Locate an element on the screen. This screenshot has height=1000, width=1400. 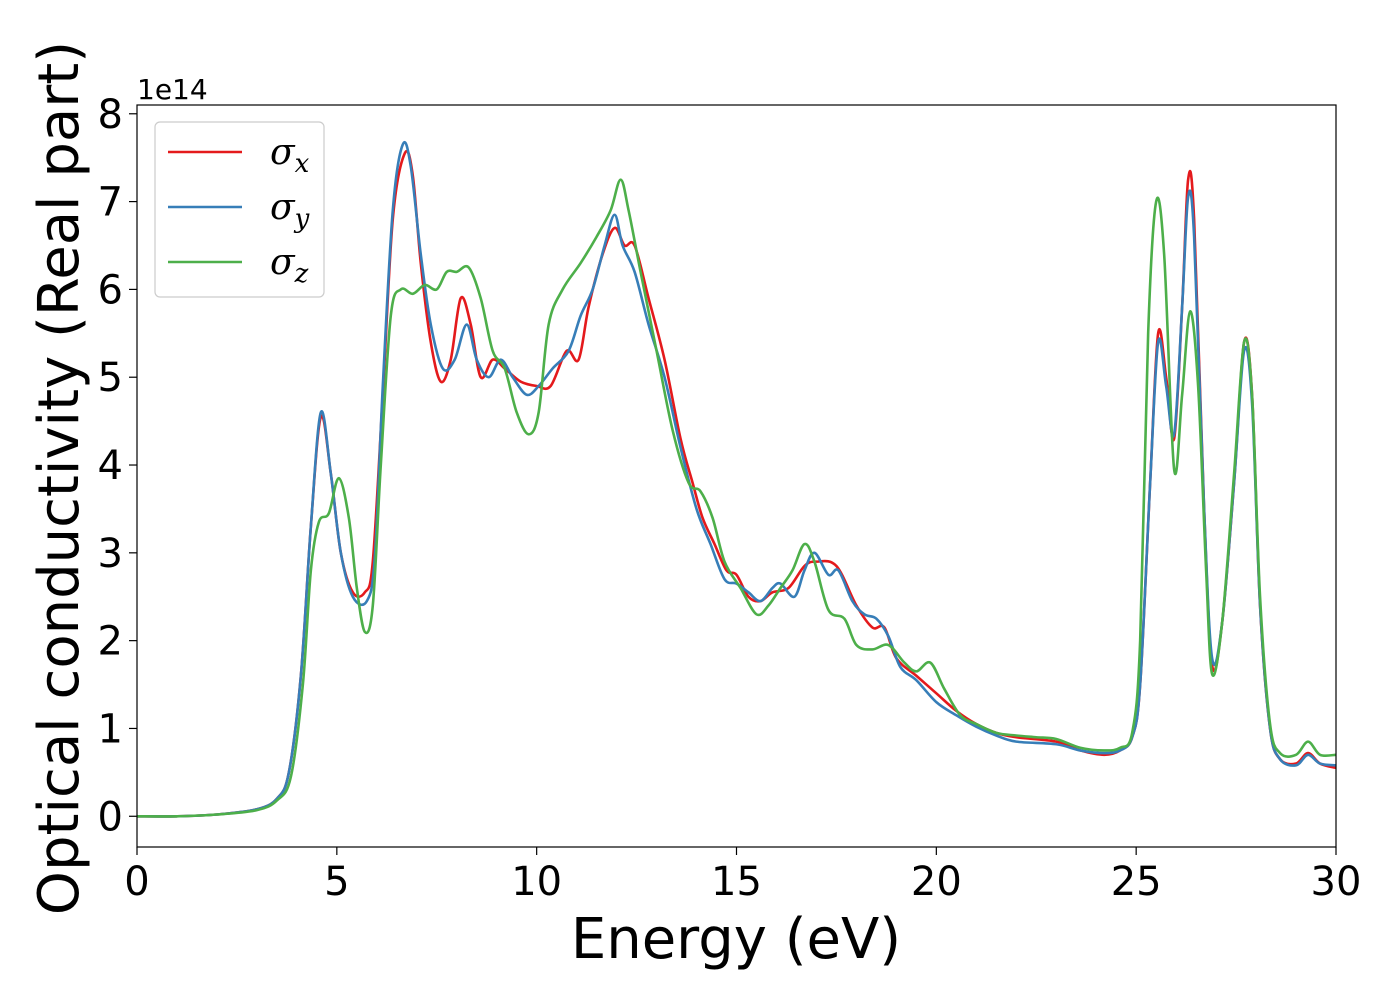
y-axis-label: Optical conductivity (Real part) is located at coordinates (59, 478).